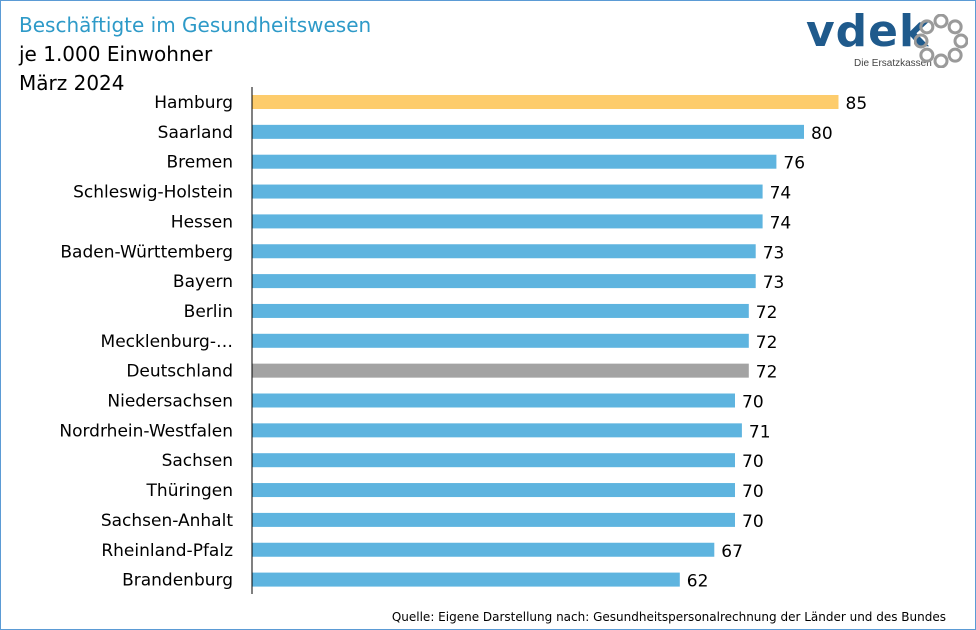  What do you see at coordinates (203, 282) in the screenshot?
I see `category-label: Bayern` at bounding box center [203, 282].